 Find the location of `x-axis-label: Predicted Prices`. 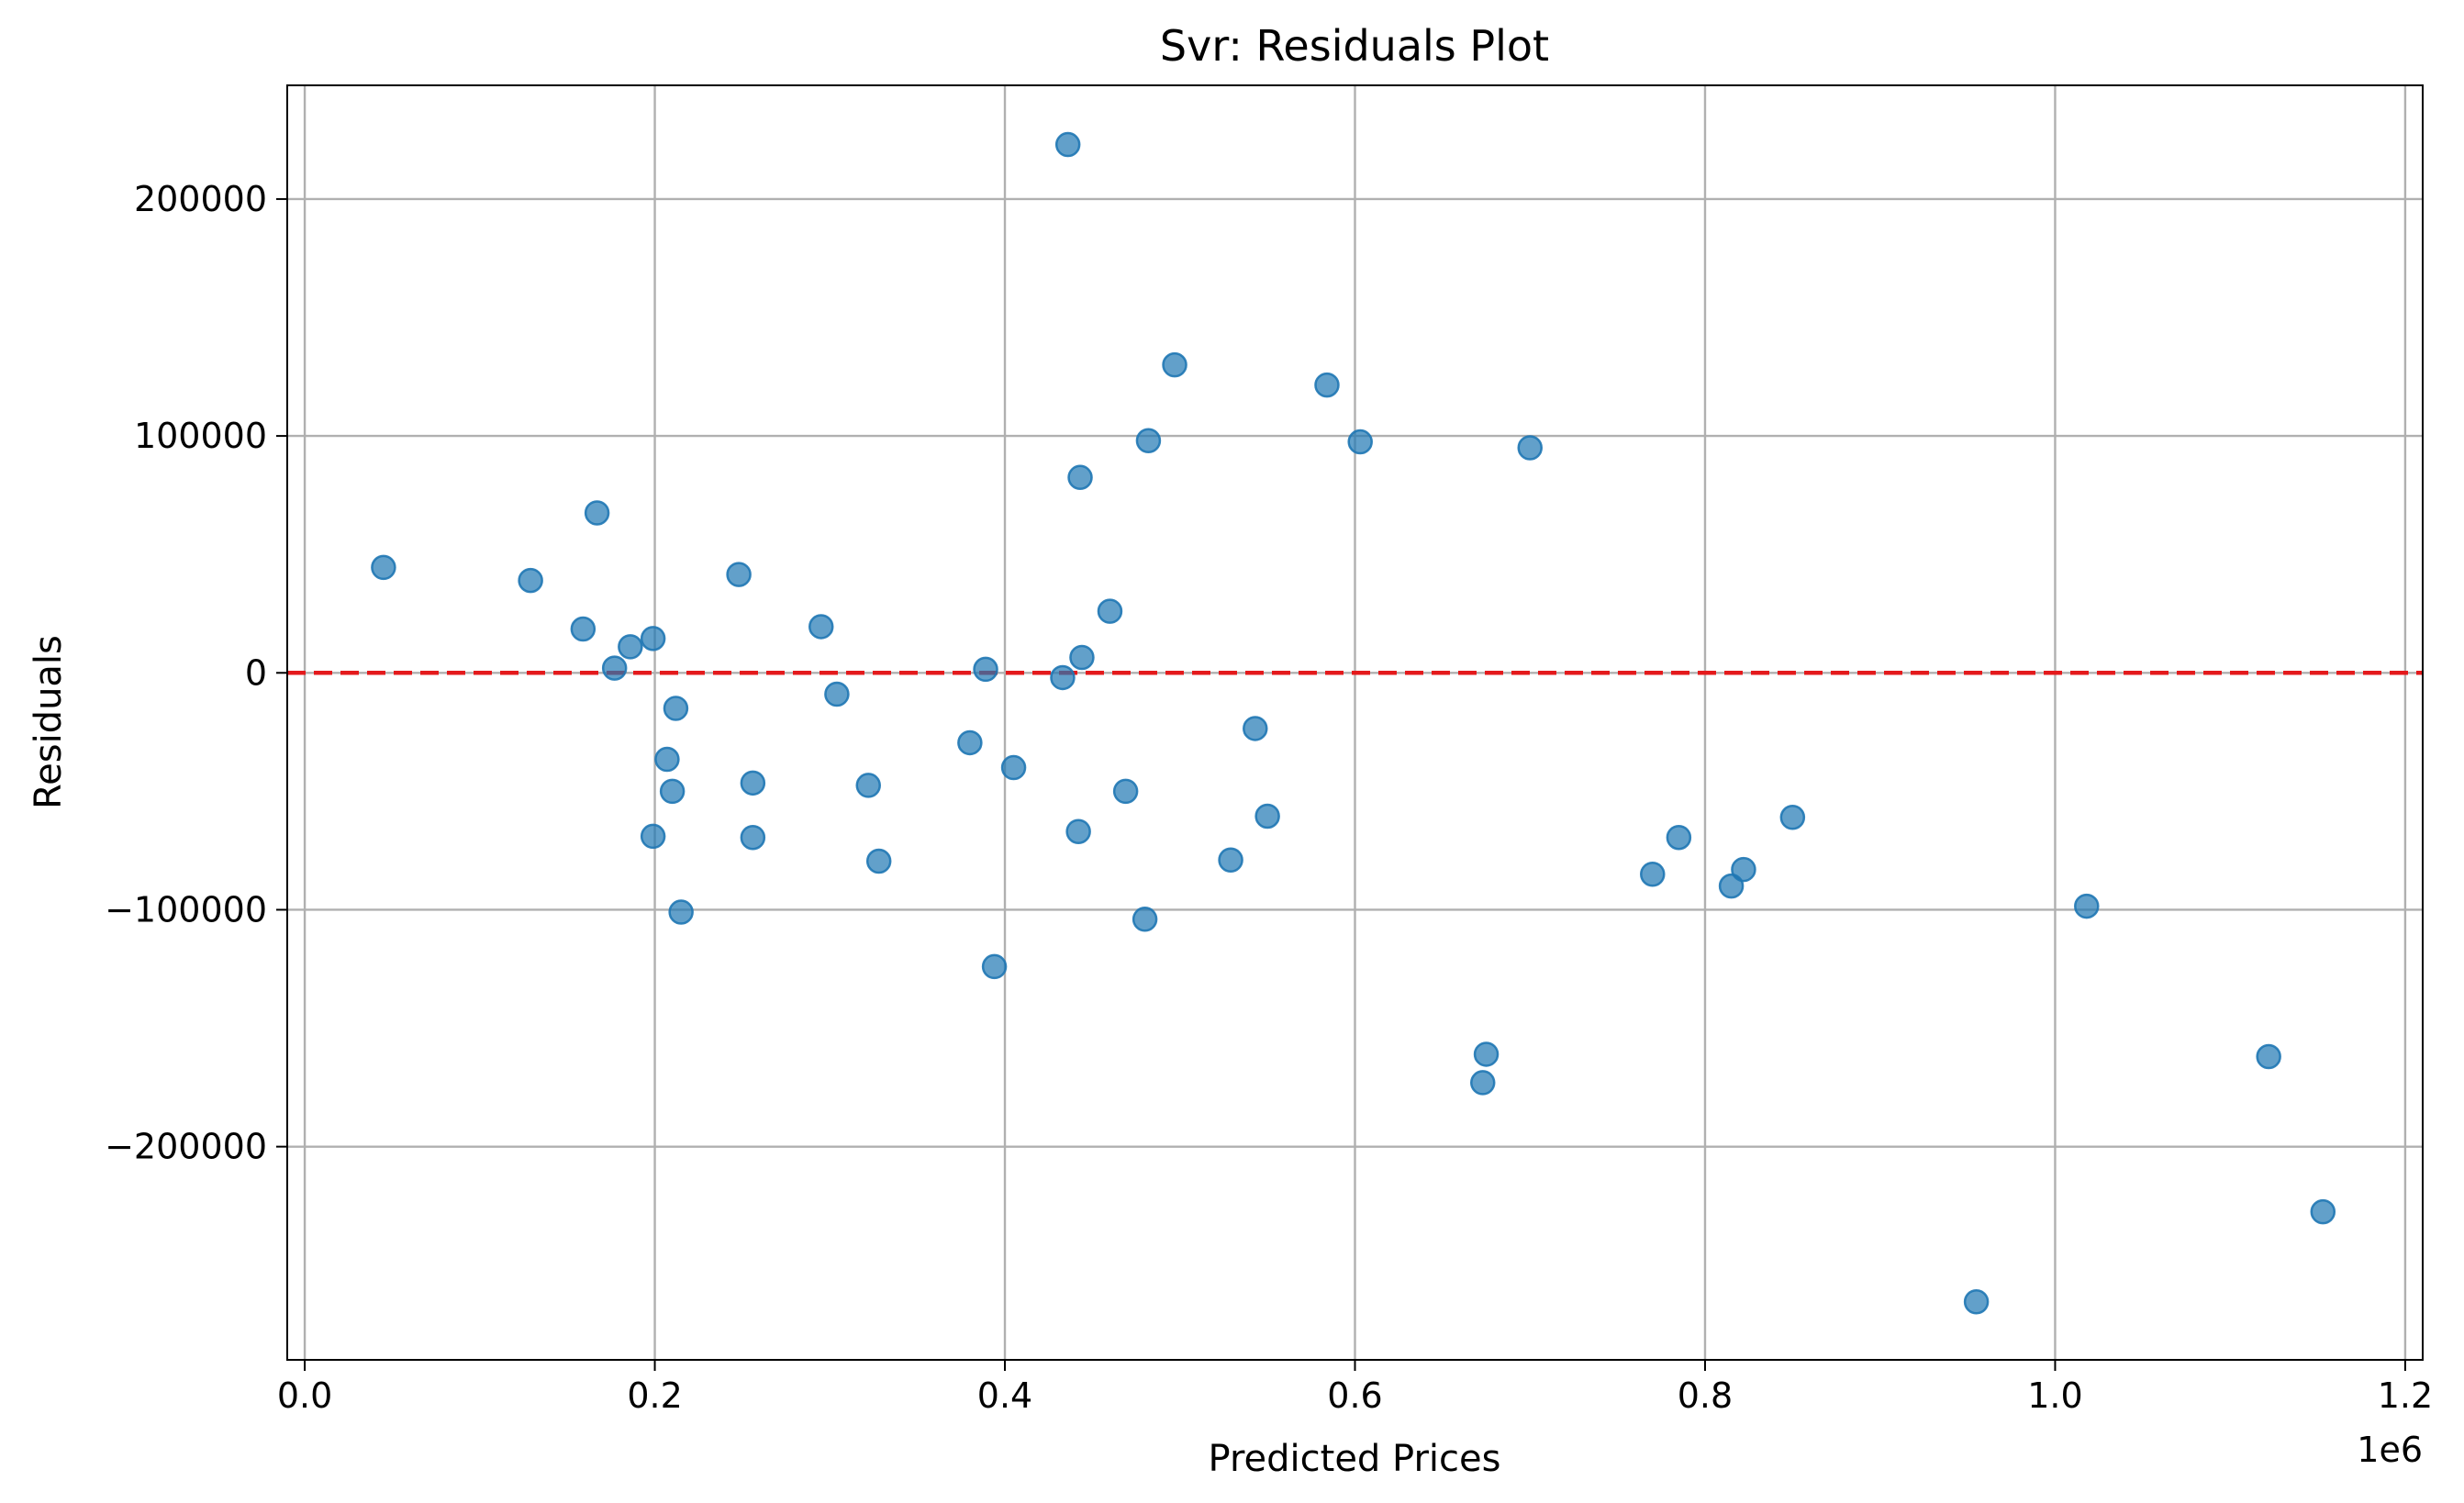

x-axis-label: Predicted Prices is located at coordinates (1355, 1459).